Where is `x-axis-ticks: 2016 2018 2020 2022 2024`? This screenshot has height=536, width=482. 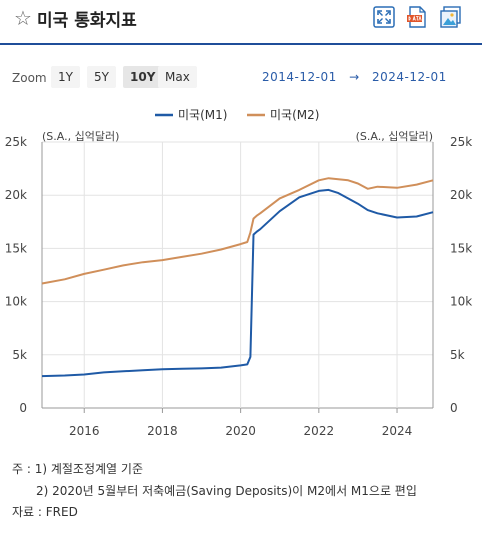
x-axis-ticks: 2016 2018 2020 2022 2024 is located at coordinates (240, 431).